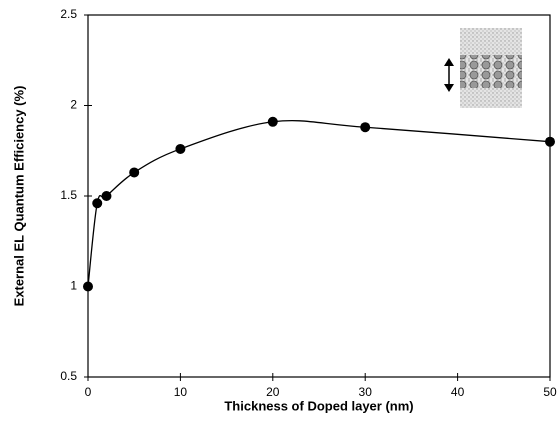 The image size is (557, 434). What do you see at coordinates (366, 392) in the screenshot?
I see `x-tick-label: 30` at bounding box center [366, 392].